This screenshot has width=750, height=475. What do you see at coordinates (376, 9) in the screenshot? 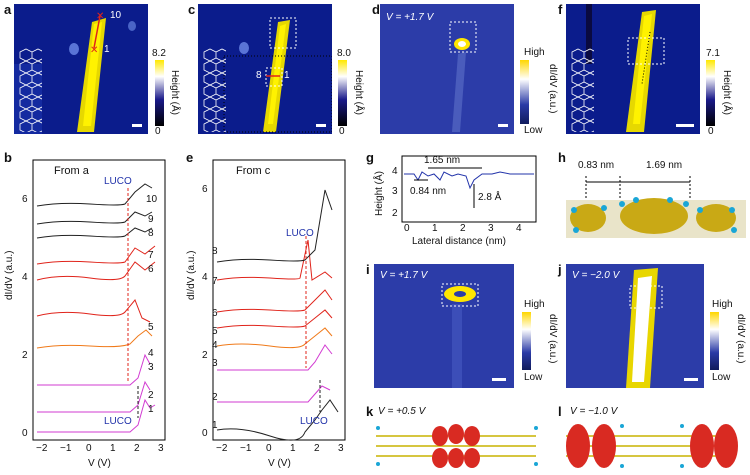
I see `panel-label-d: d` at bounding box center [376, 9].